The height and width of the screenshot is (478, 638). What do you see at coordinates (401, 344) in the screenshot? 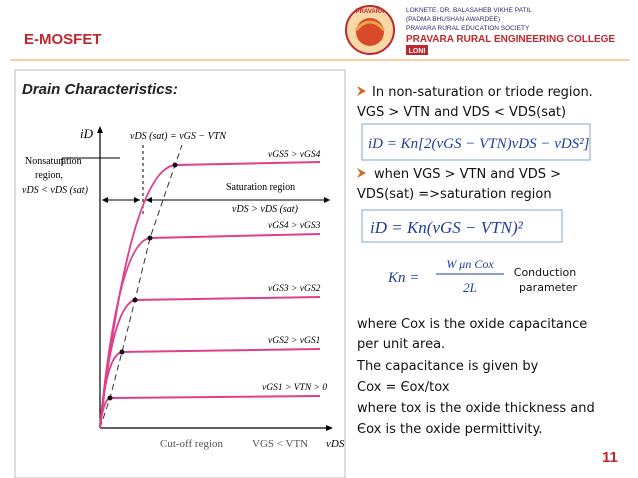
I see `paragraph-line: per unit area.` at bounding box center [401, 344].